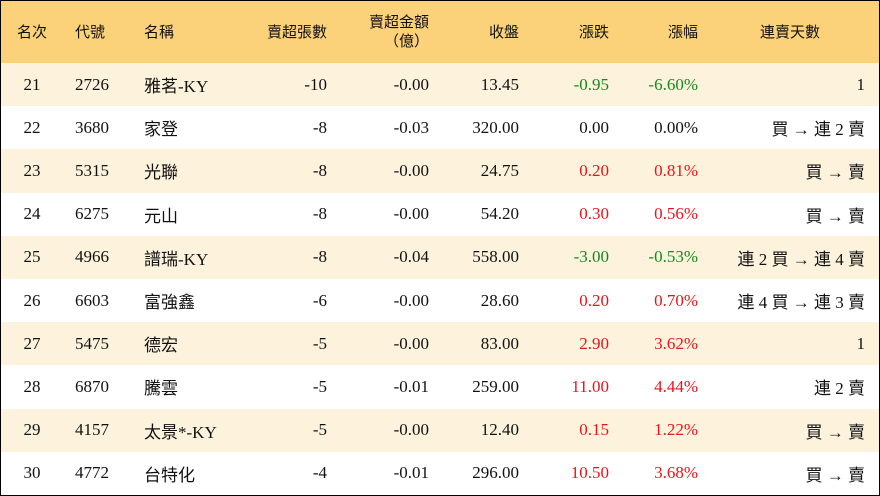 This screenshot has height=496, width=880. Describe the element at coordinates (656, 387) in the screenshot. I see `table-cell: 4.44%` at that location.